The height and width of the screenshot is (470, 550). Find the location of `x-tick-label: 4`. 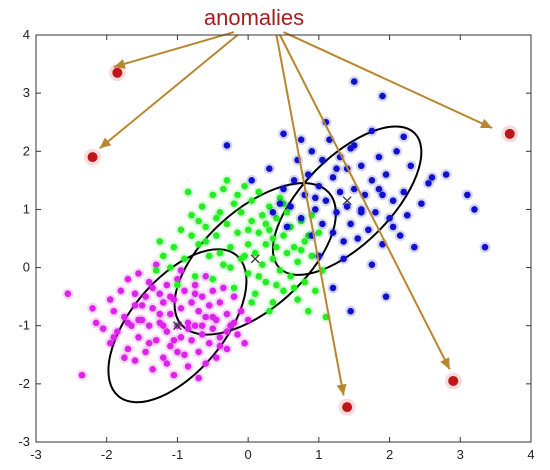

x-tick-label: 4 is located at coordinates (530, 454).